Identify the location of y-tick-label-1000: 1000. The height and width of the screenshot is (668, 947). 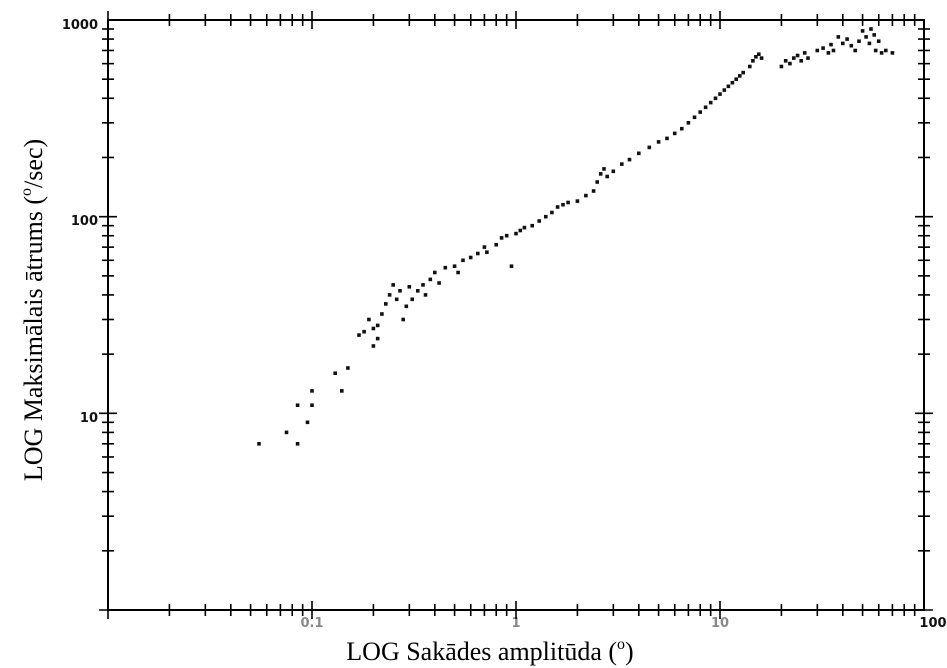
(80, 25).